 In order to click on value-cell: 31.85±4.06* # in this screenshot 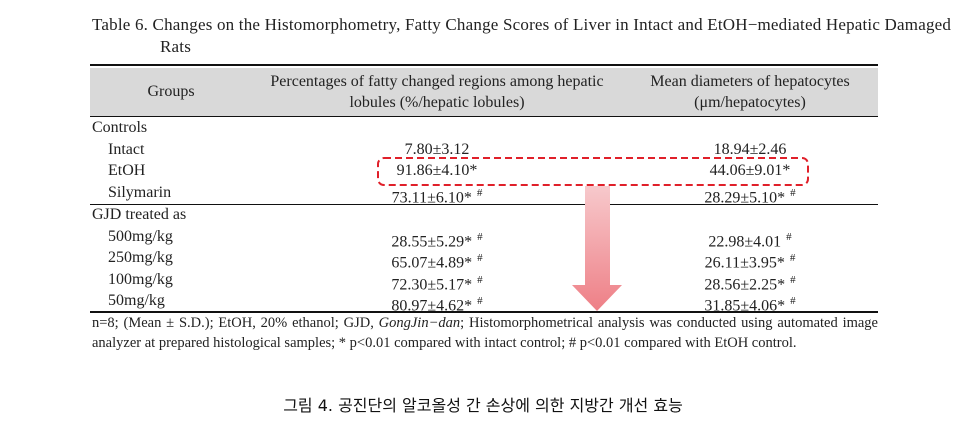, I will do `click(749, 303)`.